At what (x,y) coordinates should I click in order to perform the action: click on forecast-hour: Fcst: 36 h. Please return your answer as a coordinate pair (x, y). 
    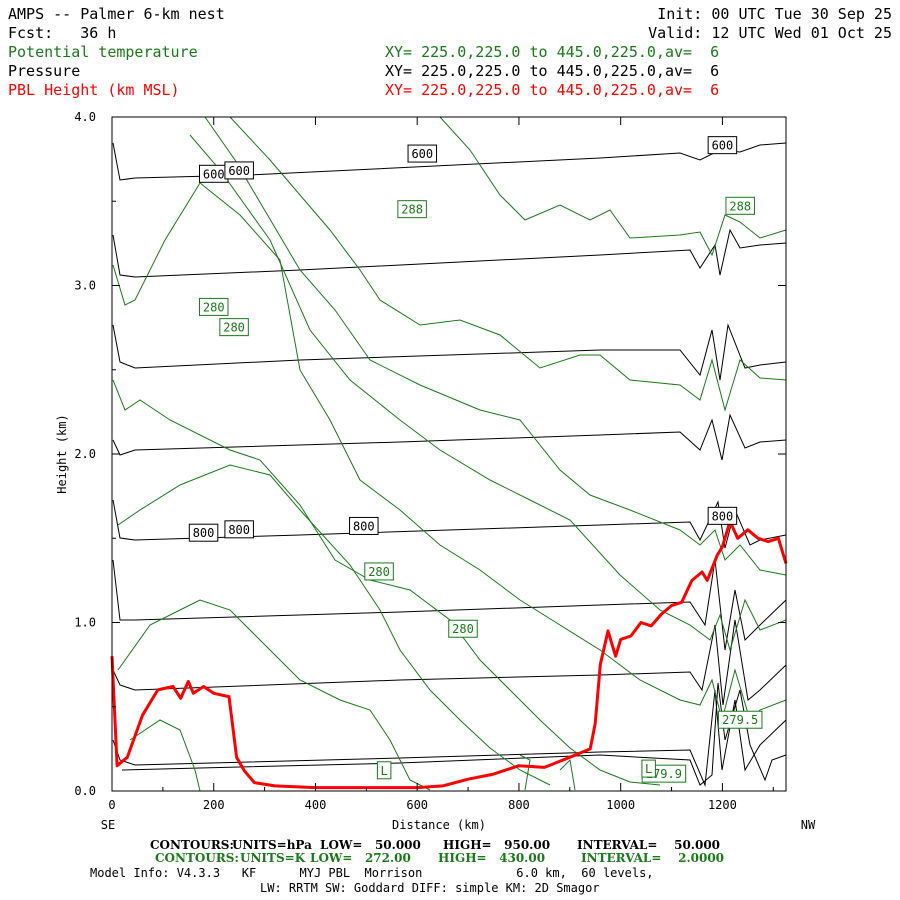
    Looking at the image, I should click on (62, 33).